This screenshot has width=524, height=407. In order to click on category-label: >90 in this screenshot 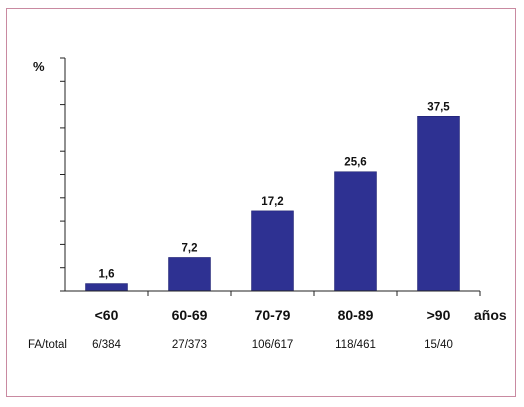, I will do `click(439, 315)`.